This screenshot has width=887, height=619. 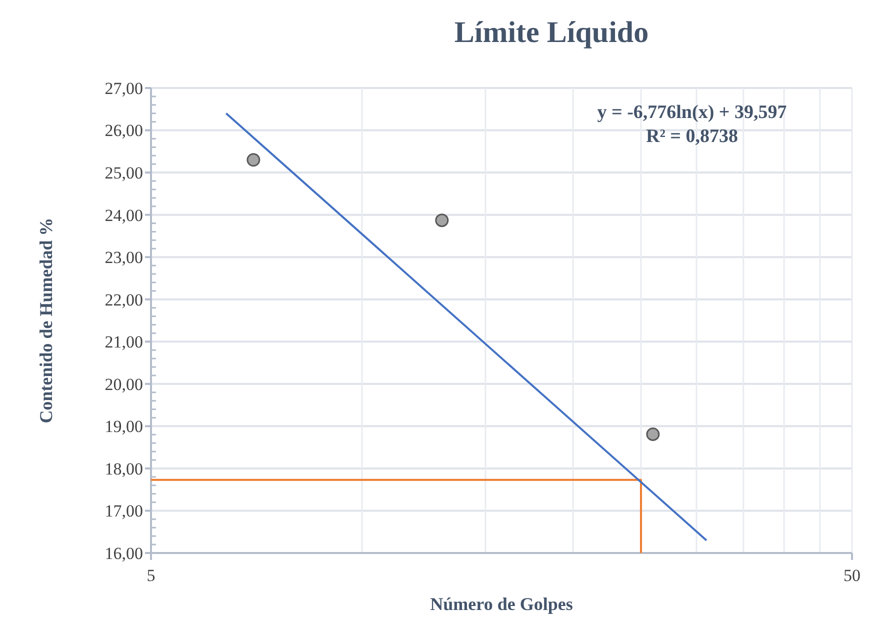 What do you see at coordinates (123, 468) in the screenshot?
I see `y-tick-label: 18,00` at bounding box center [123, 468].